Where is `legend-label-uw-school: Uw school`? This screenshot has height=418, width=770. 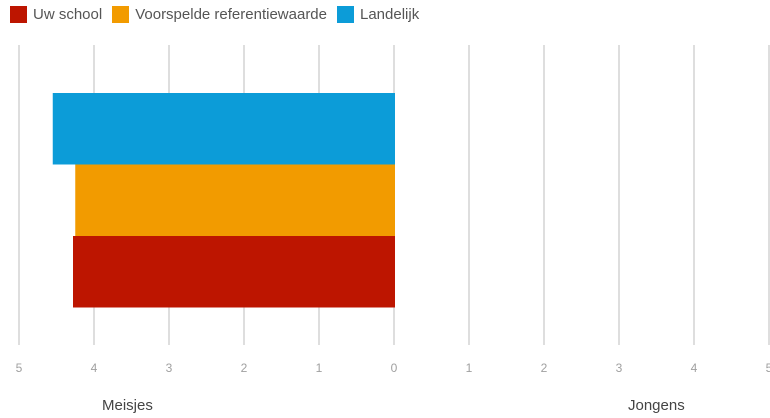 legend-label-uw-school: Uw school is located at coordinates (68, 14).